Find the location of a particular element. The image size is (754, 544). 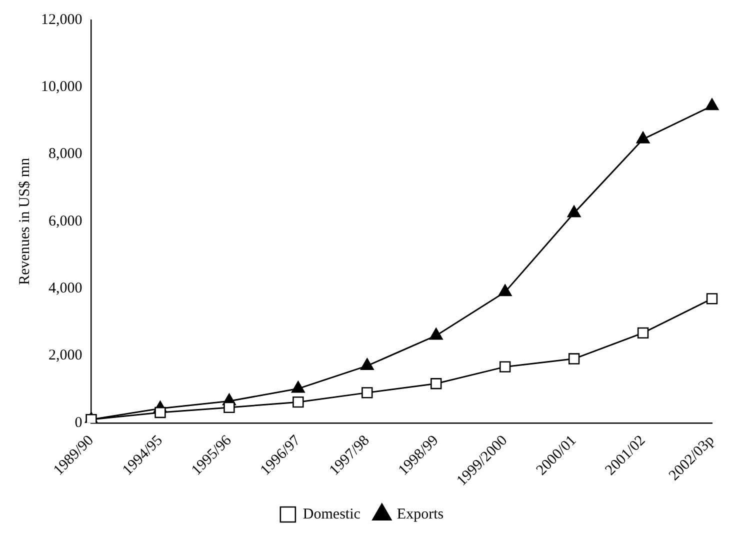

y-tick-label: 4,000 is located at coordinates (65, 288).